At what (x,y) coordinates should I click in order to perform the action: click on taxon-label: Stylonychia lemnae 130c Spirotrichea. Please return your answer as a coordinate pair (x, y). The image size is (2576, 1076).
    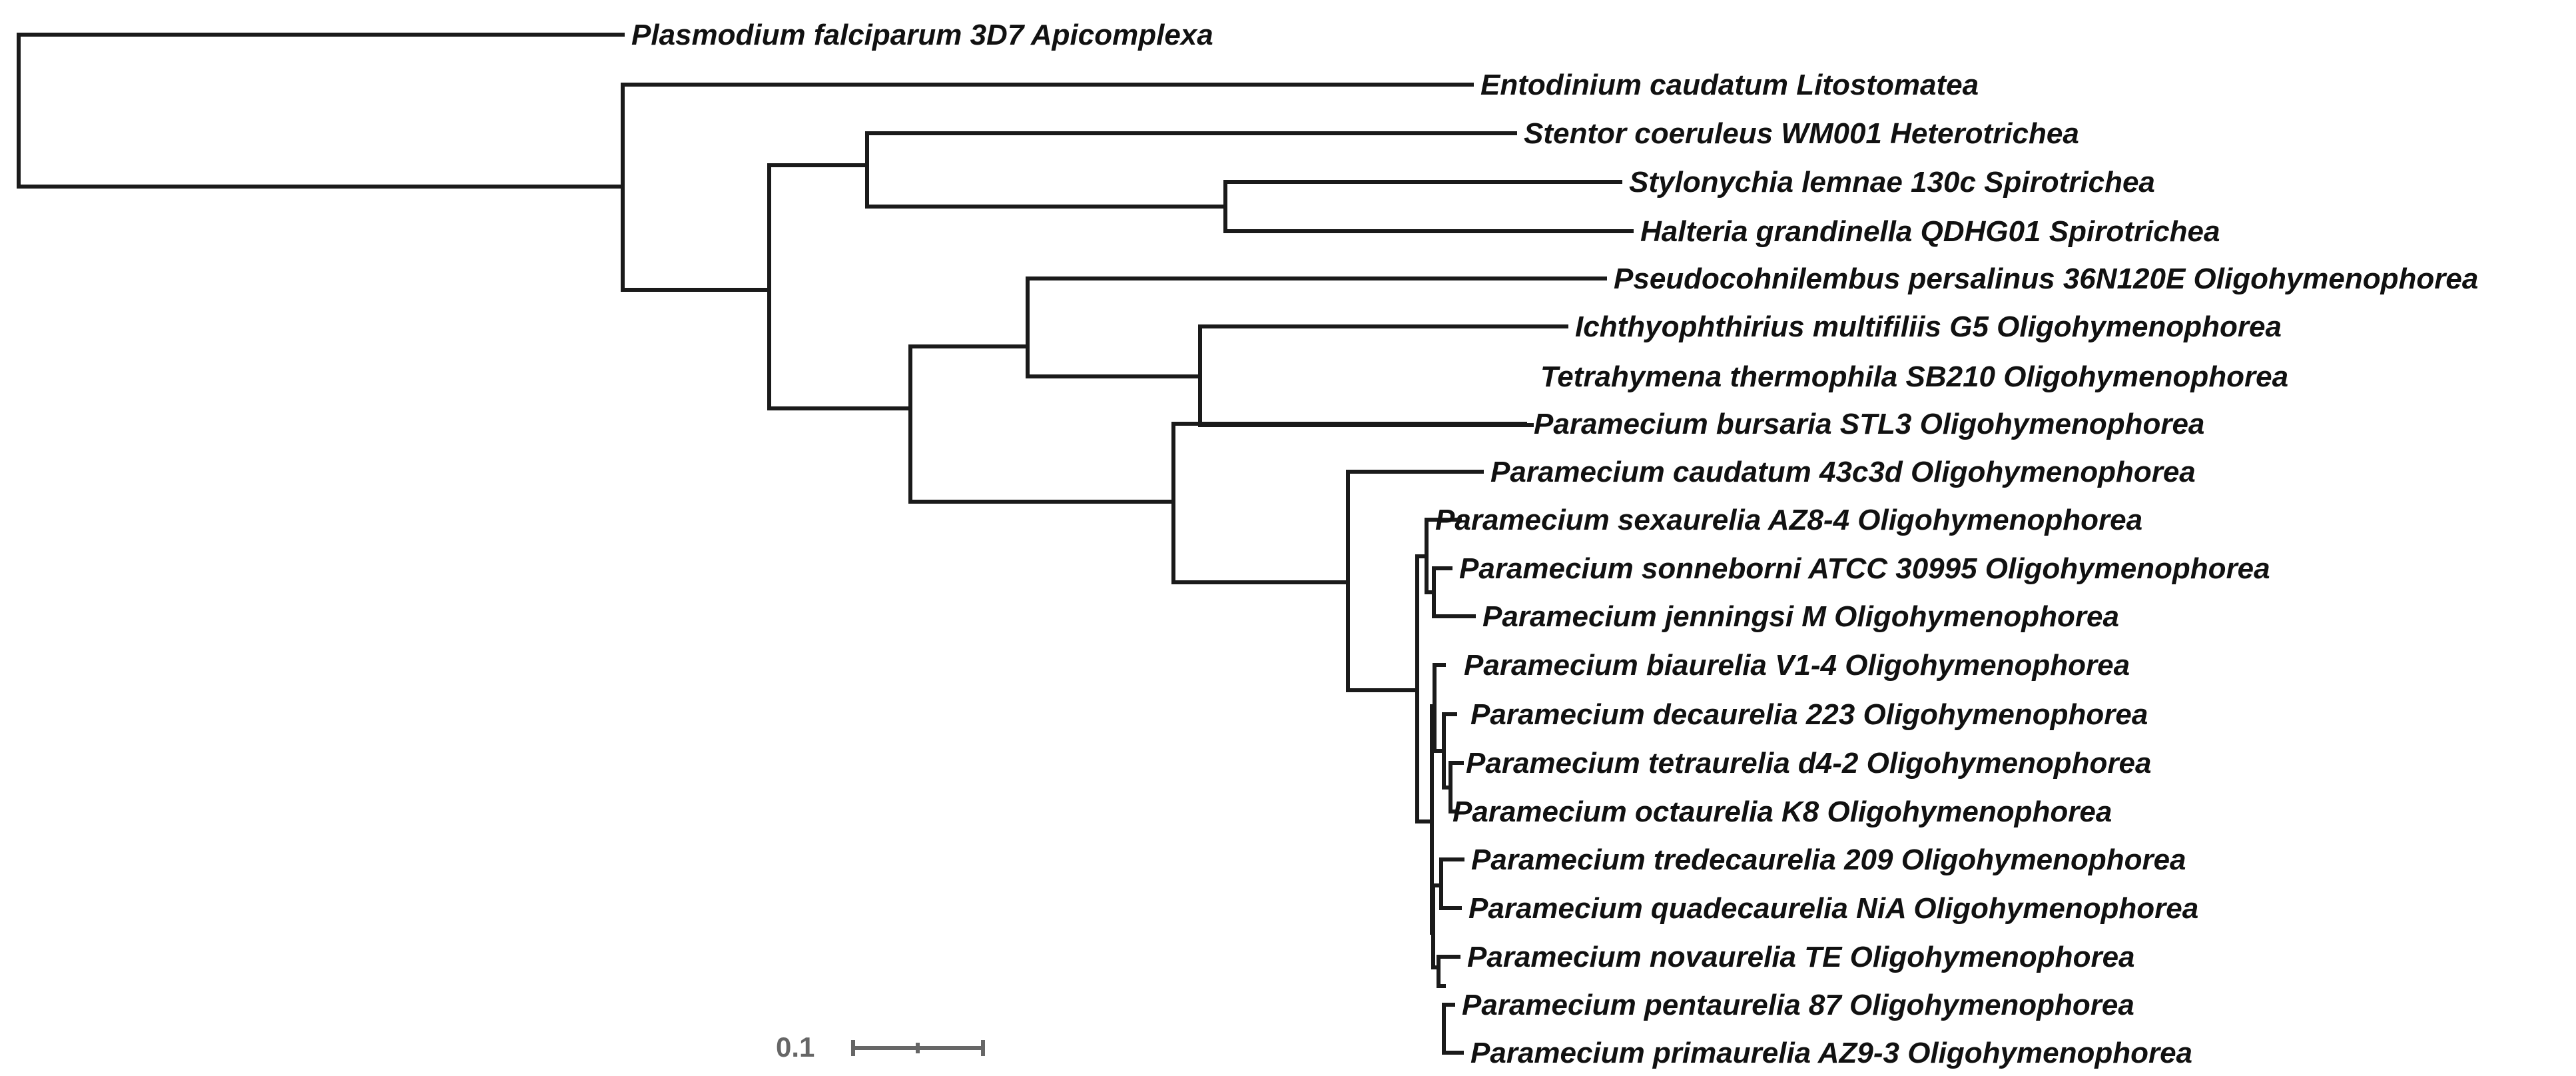
    Looking at the image, I should click on (1892, 182).